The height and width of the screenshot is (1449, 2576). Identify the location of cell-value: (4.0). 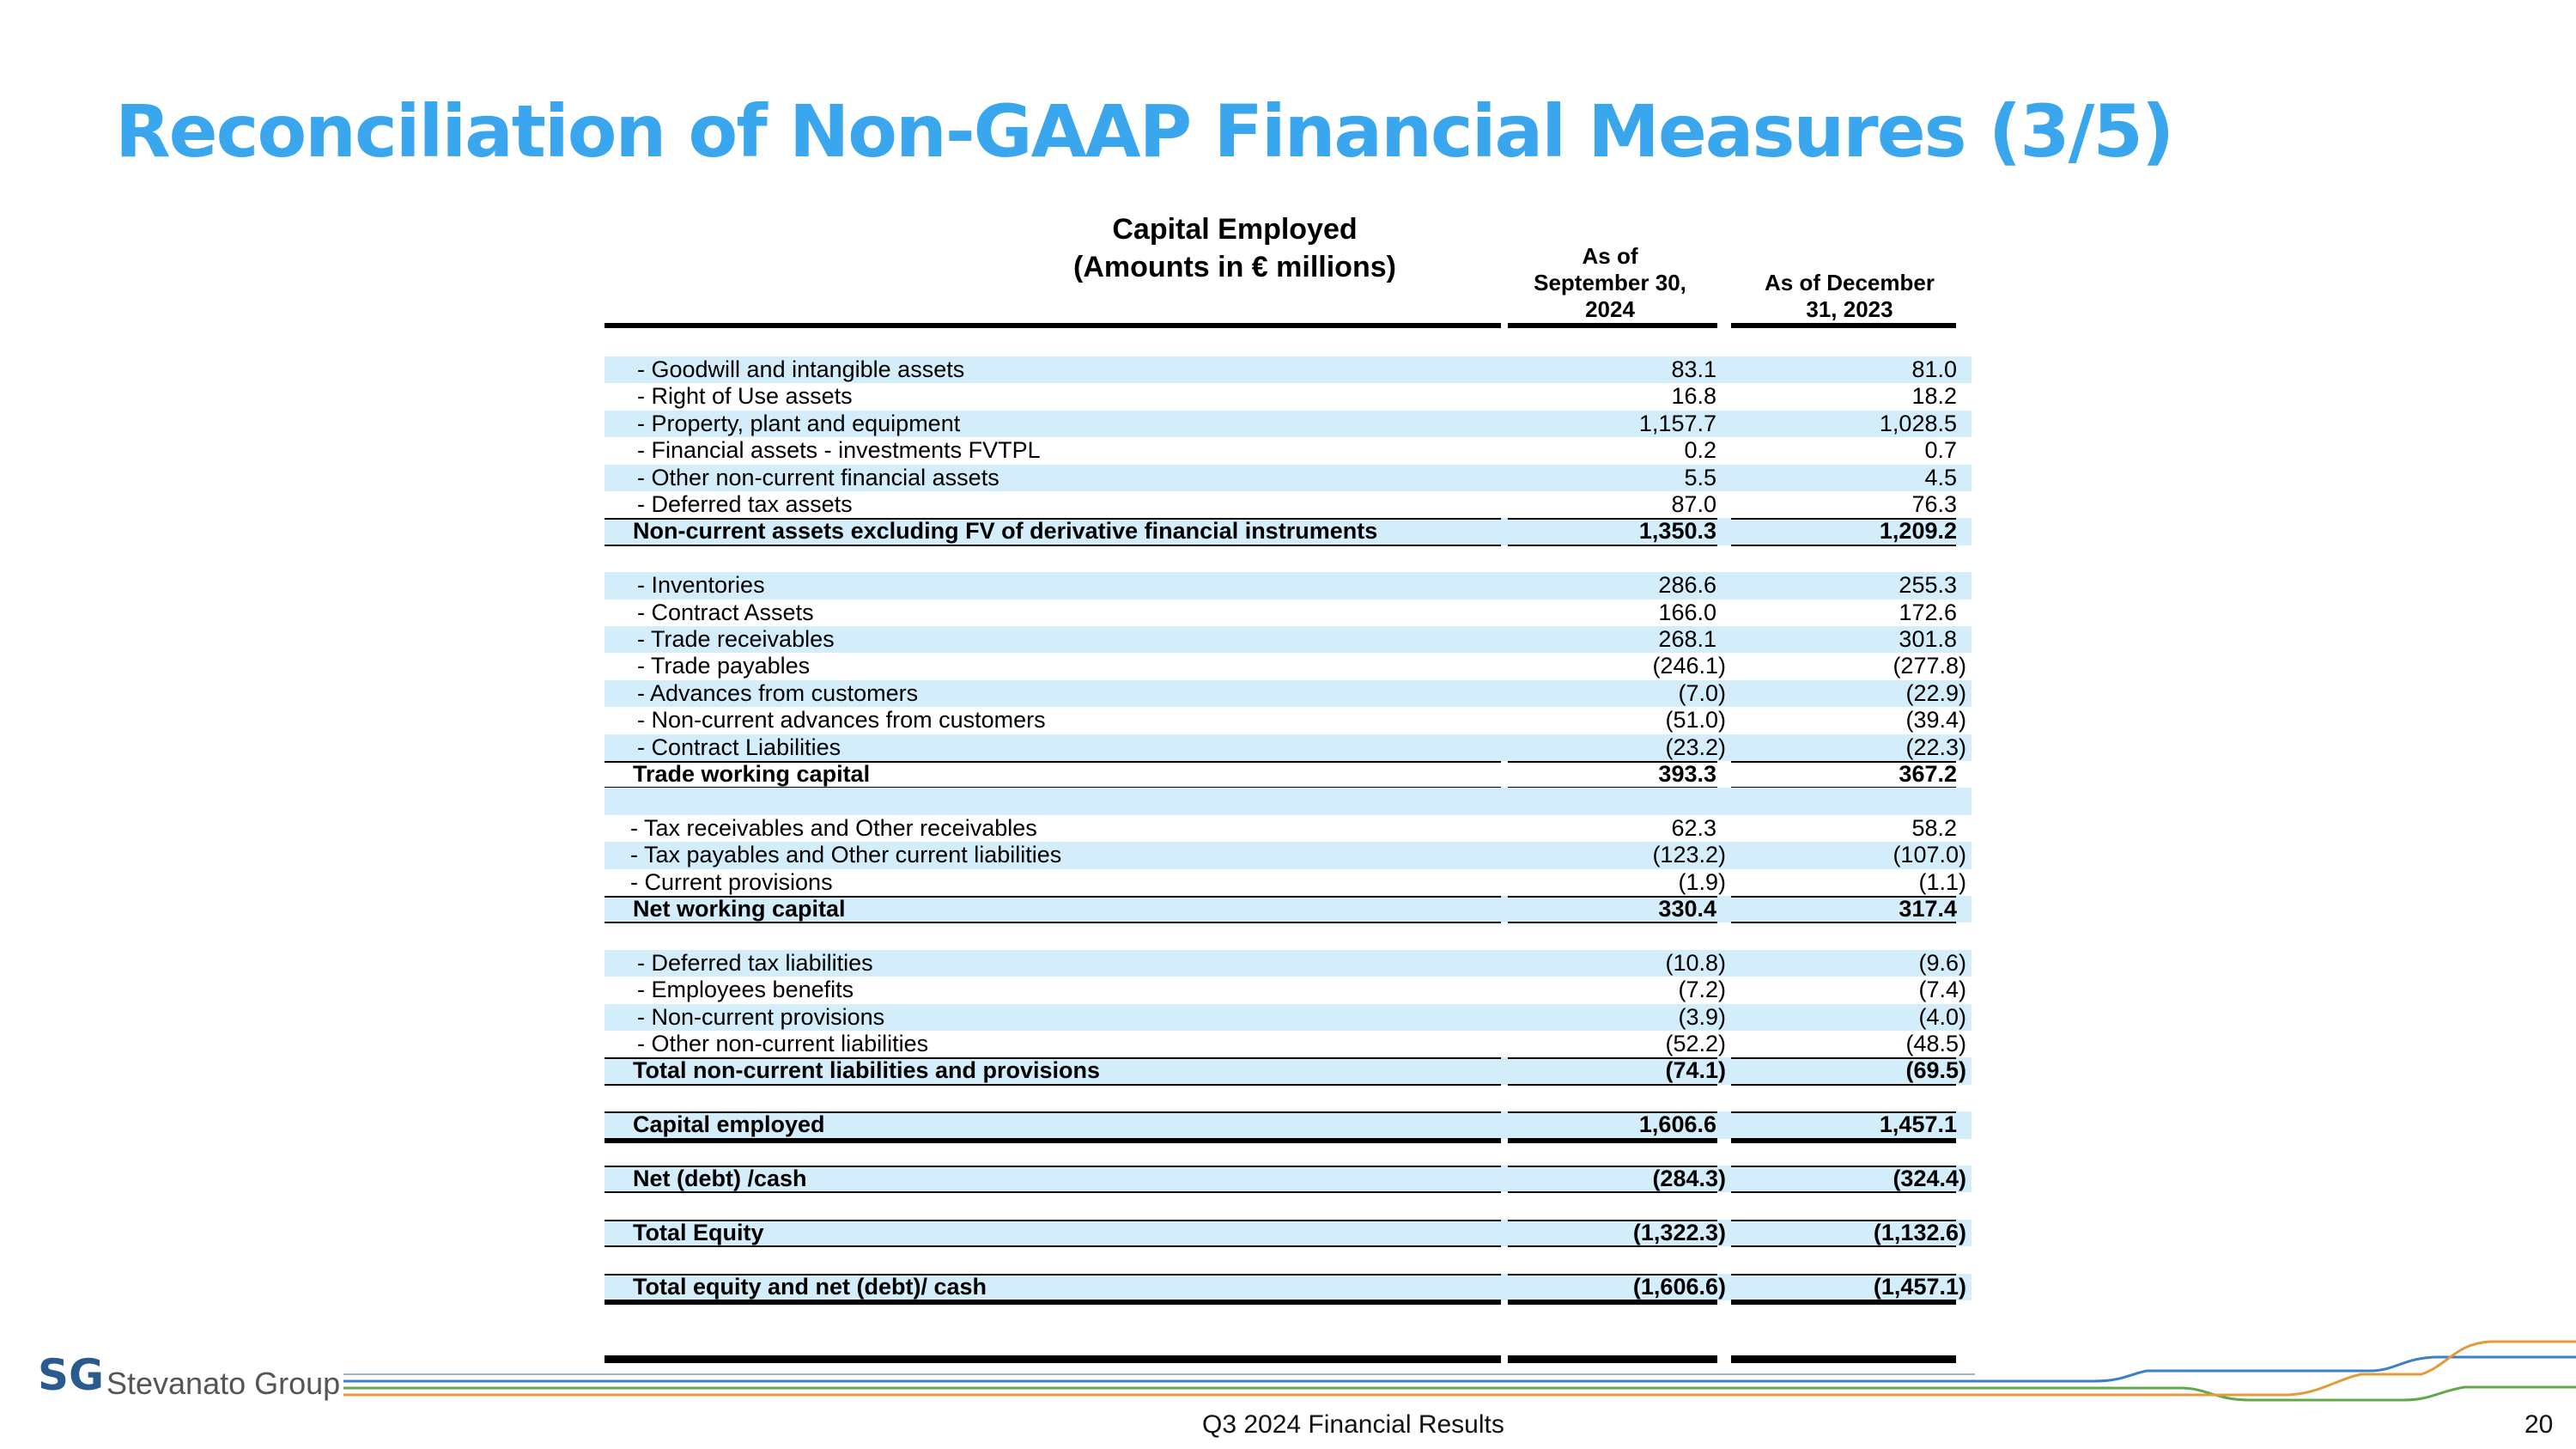
(1942, 1016).